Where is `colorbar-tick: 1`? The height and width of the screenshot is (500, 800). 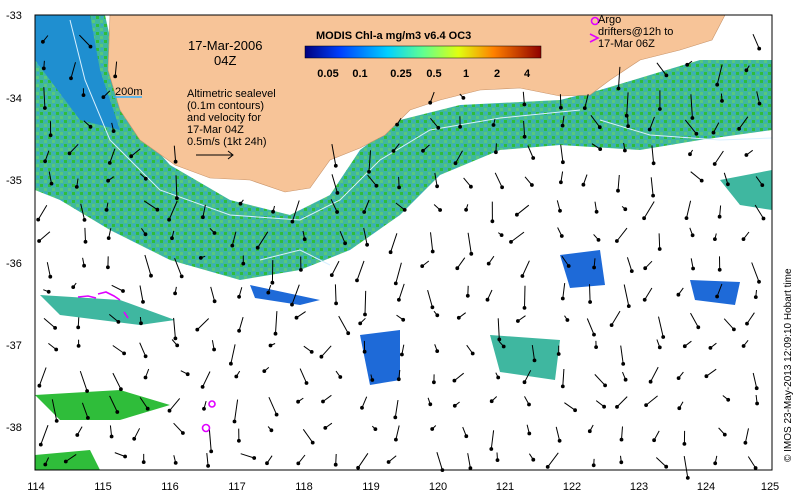
colorbar-tick: 1 is located at coordinates (466, 74).